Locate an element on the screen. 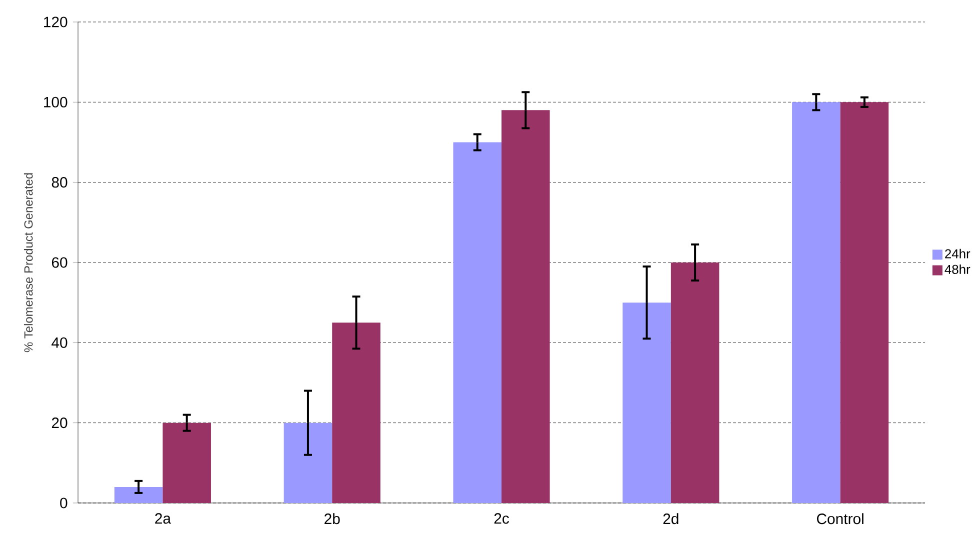 This screenshot has width=980, height=550. y-tick-label: 100 is located at coordinates (56, 102).